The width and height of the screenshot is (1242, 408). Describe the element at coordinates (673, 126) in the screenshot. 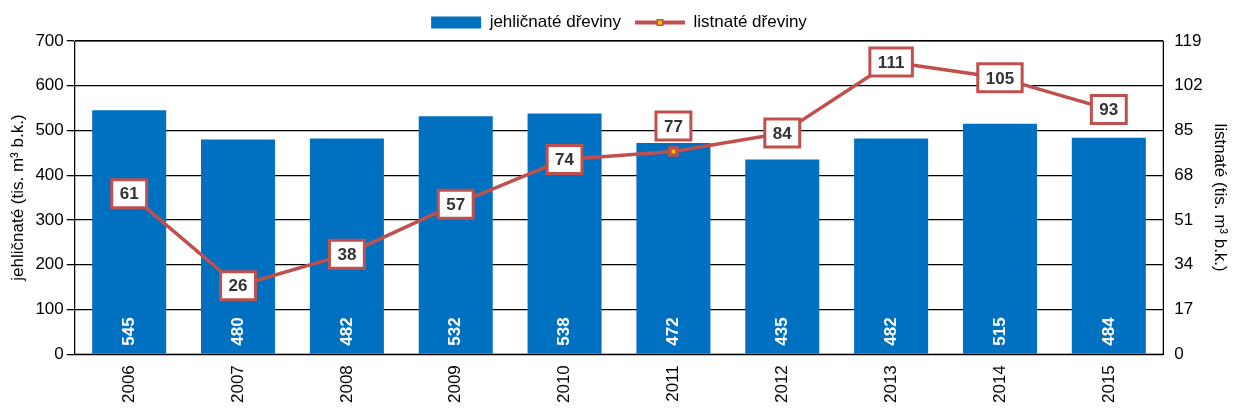

I see `data-label: 77` at that location.